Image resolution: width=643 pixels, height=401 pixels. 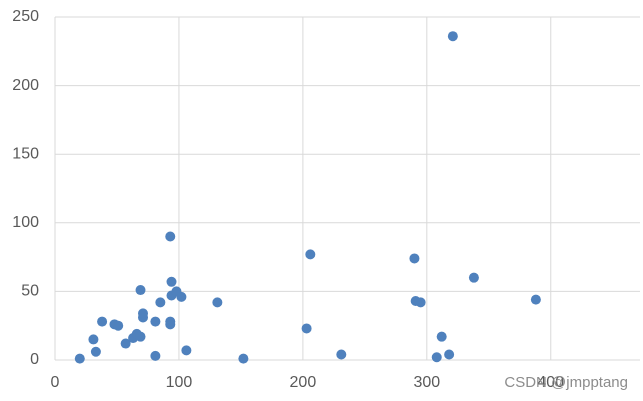 I want to click on x-tick-label: 400, so click(x=550, y=382).